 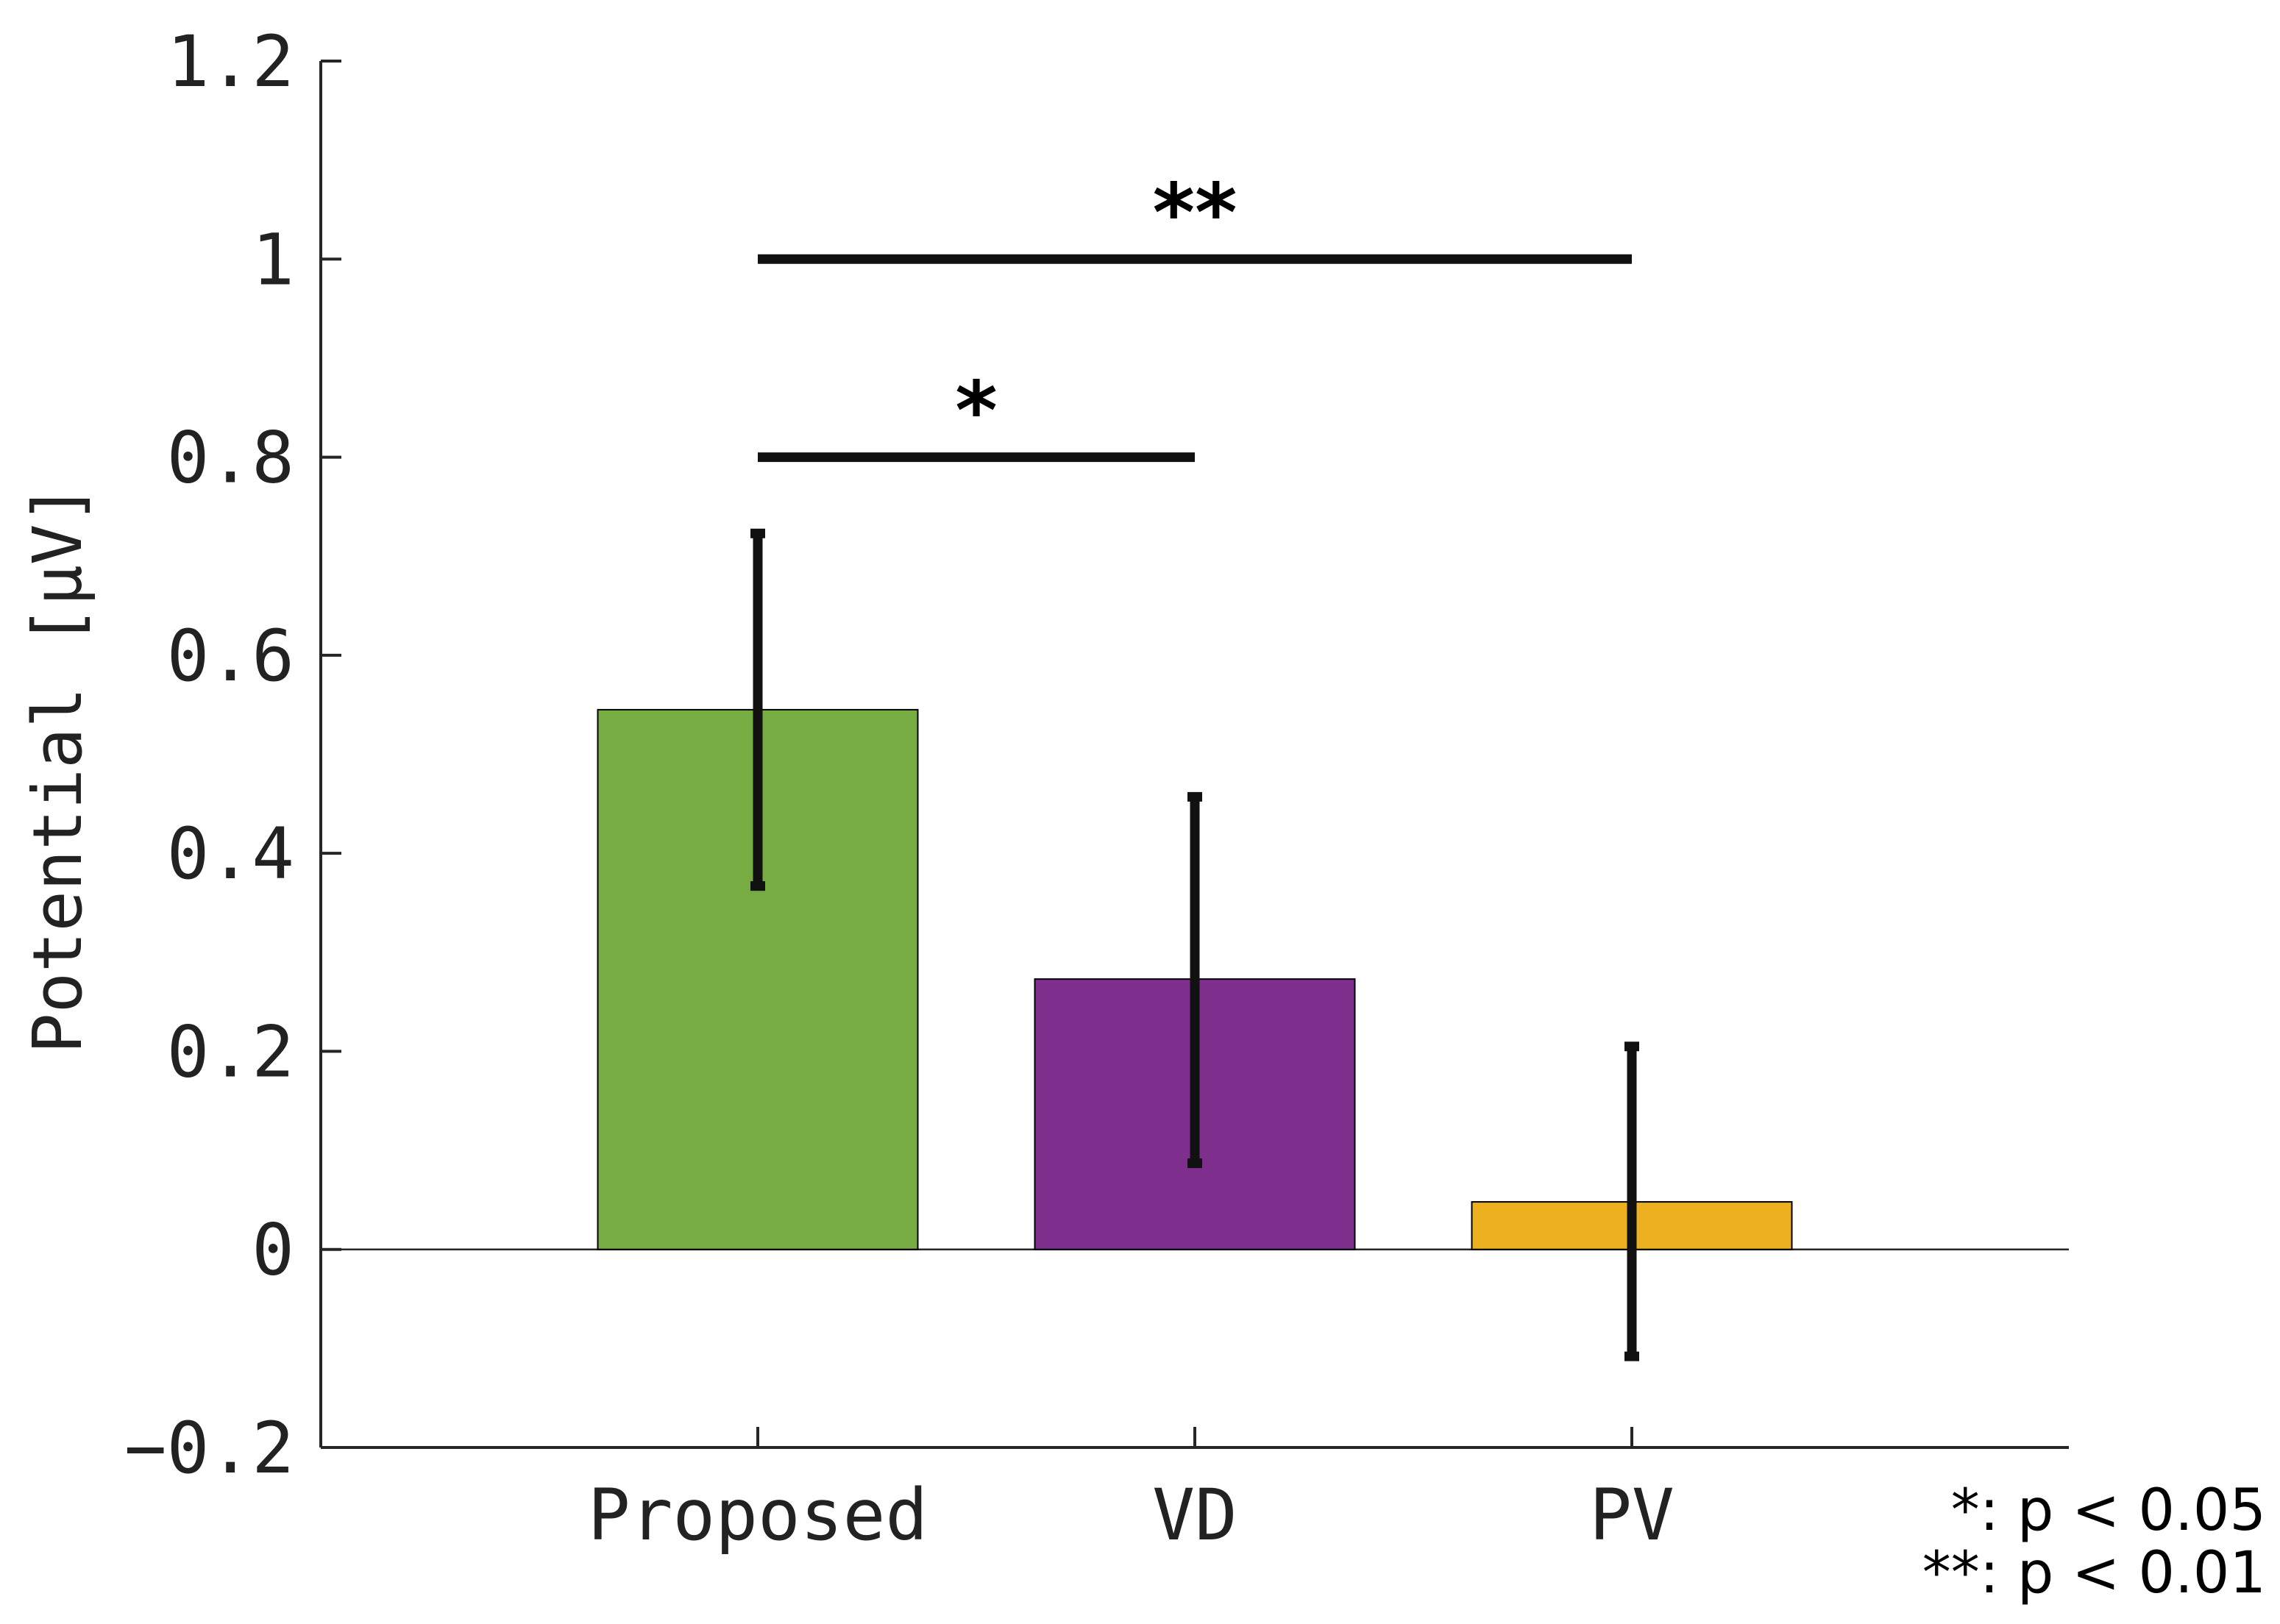 I want to click on y-tick-label: 0.8, so click(x=230, y=458).